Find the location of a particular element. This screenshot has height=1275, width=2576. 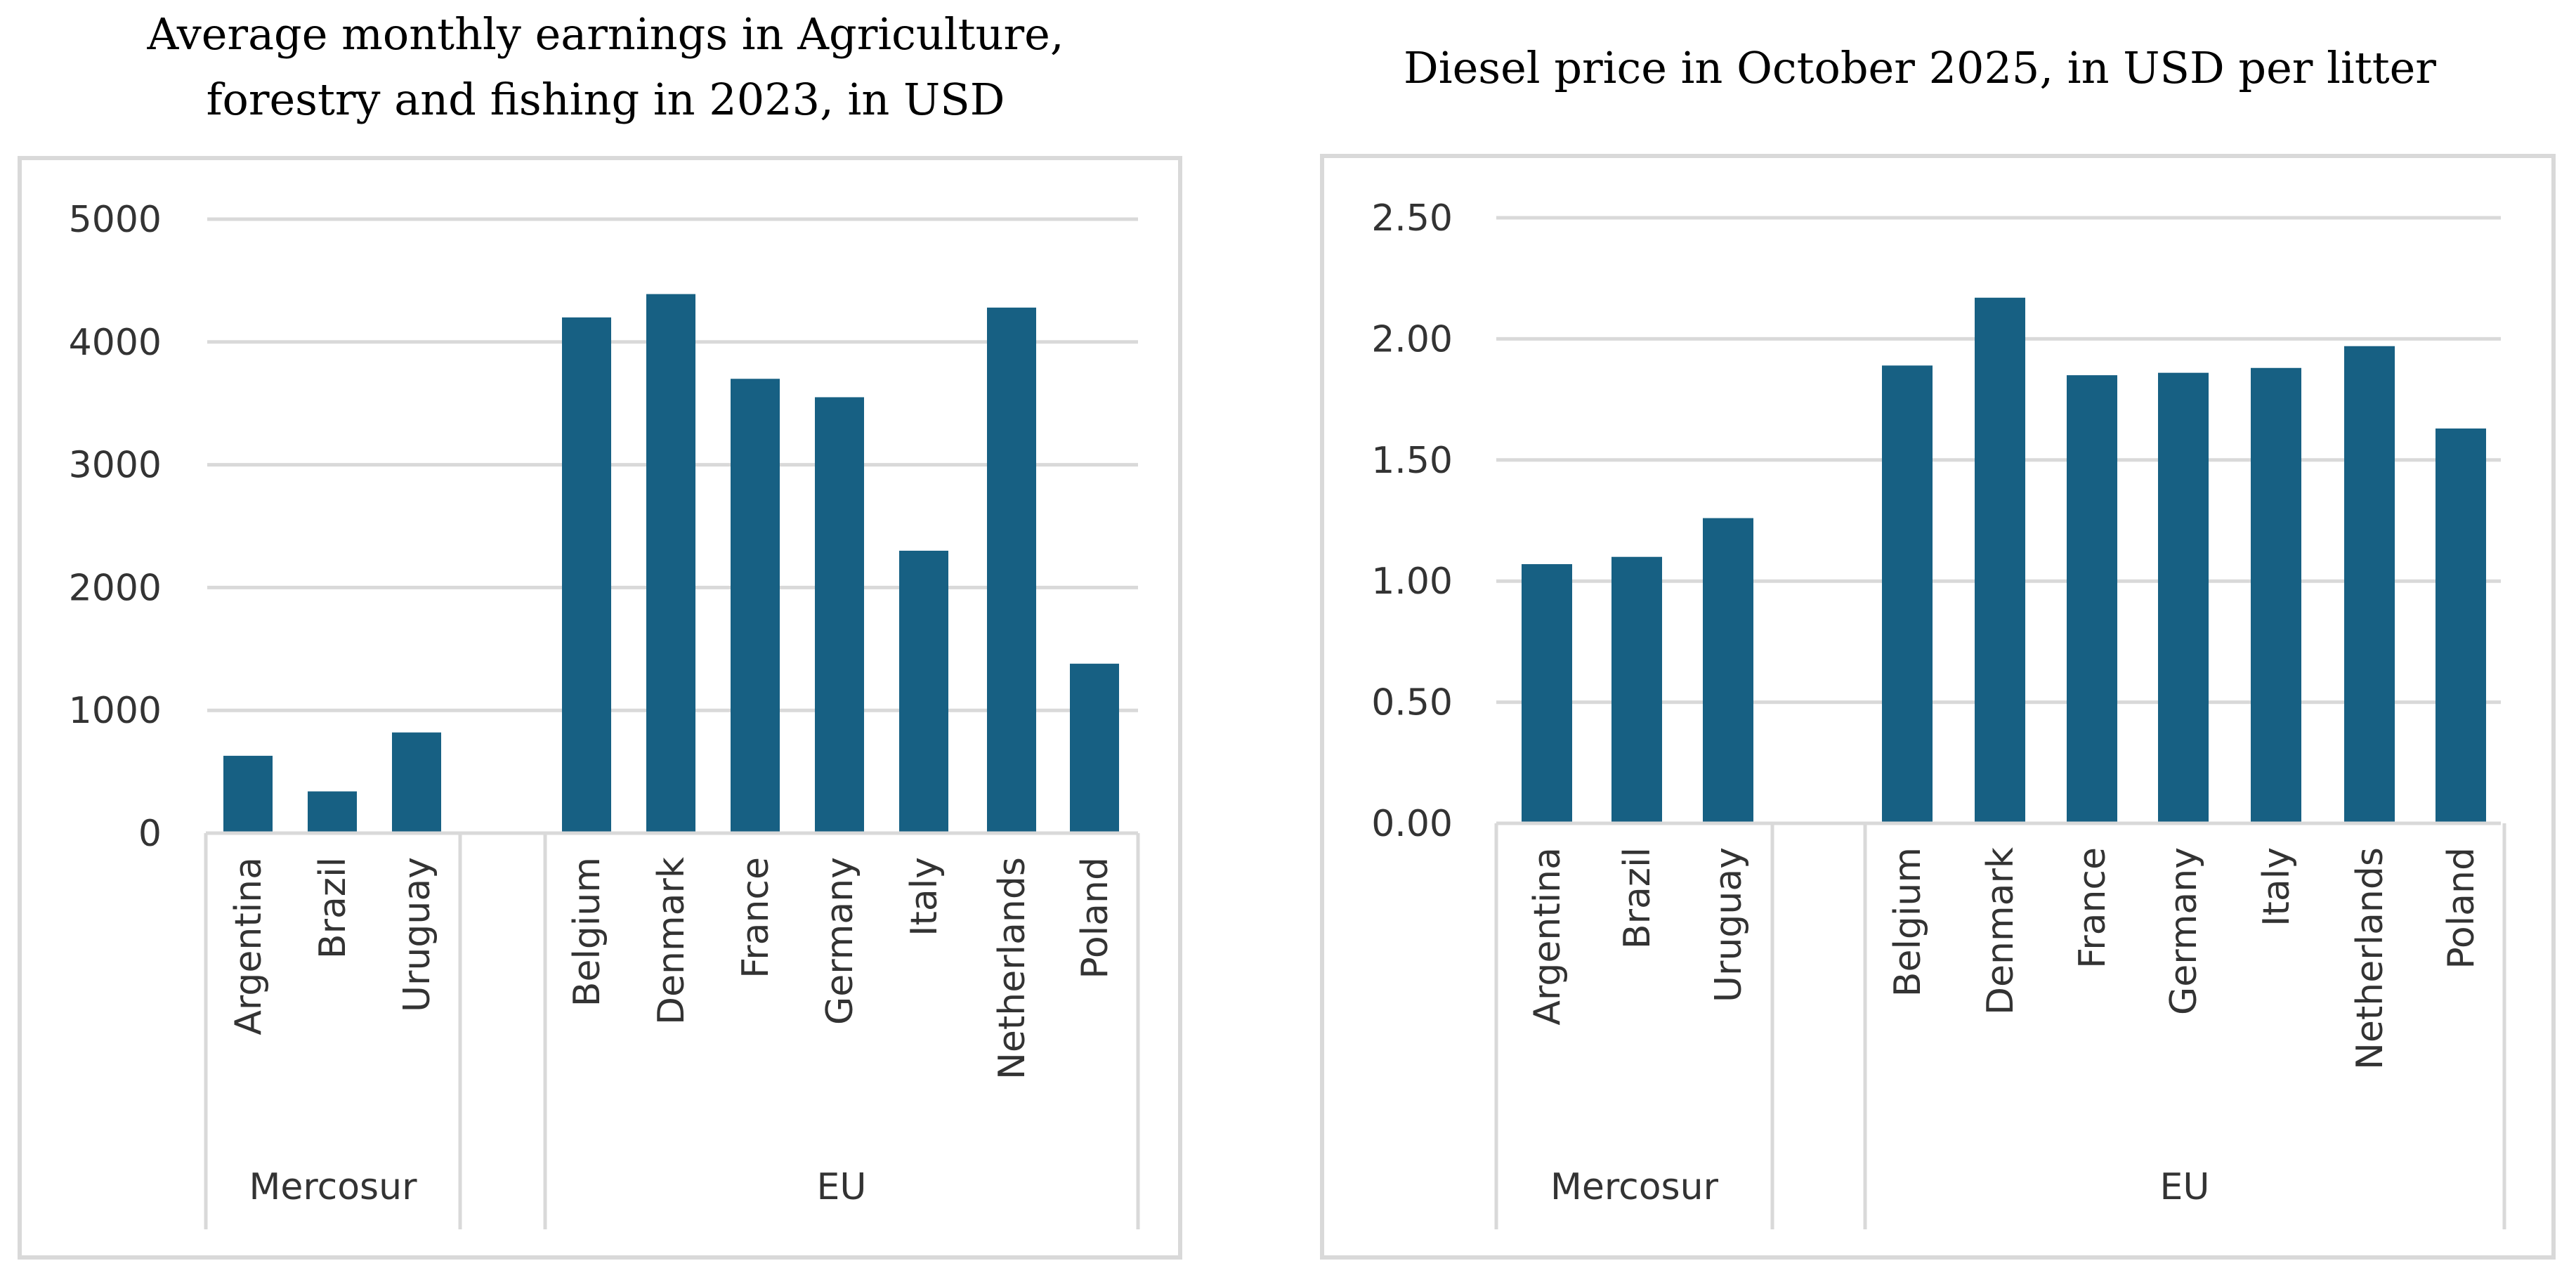

earnings-bar-germany is located at coordinates (839, 615).